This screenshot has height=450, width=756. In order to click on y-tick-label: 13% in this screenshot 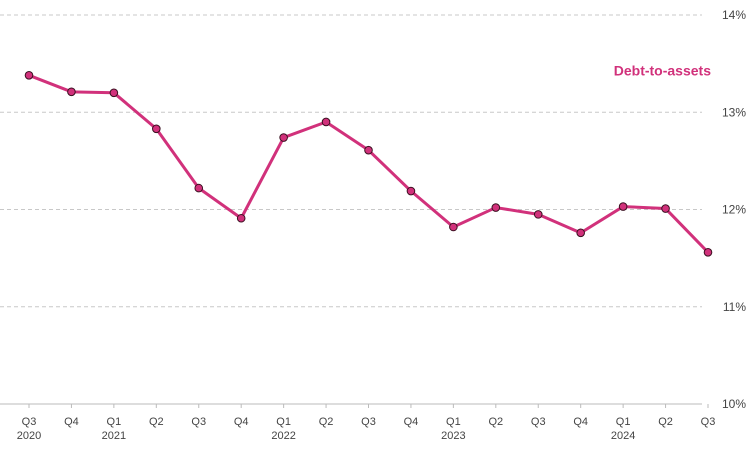, I will do `click(734, 112)`.